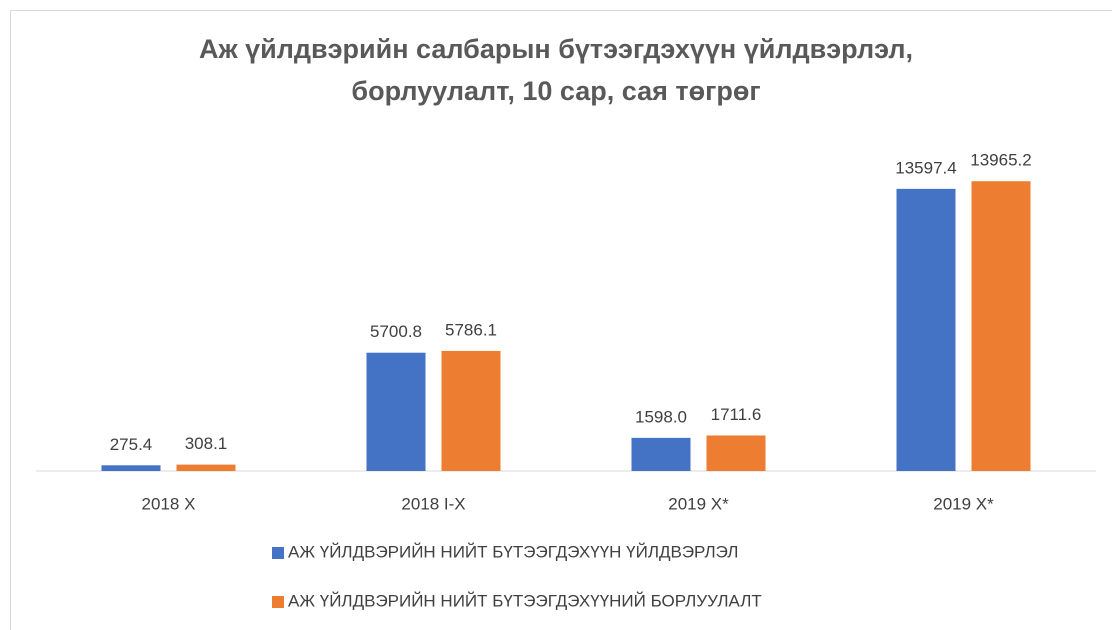  Describe the element at coordinates (736, 414) in the screenshot. I see `data-label: 1711.6` at that location.